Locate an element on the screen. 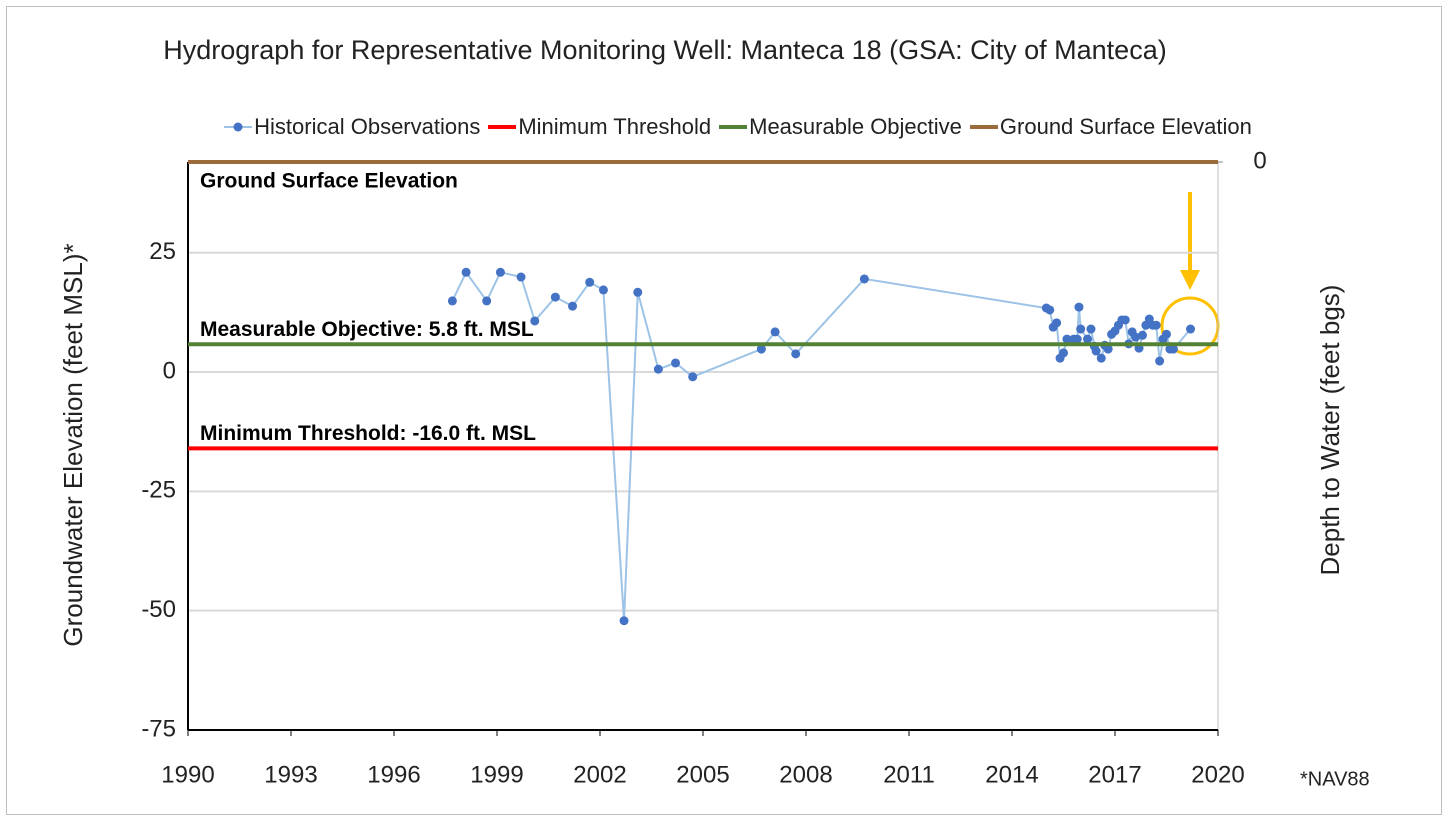 This screenshot has width=1450, height=821. legend-dot is located at coordinates (238, 127).